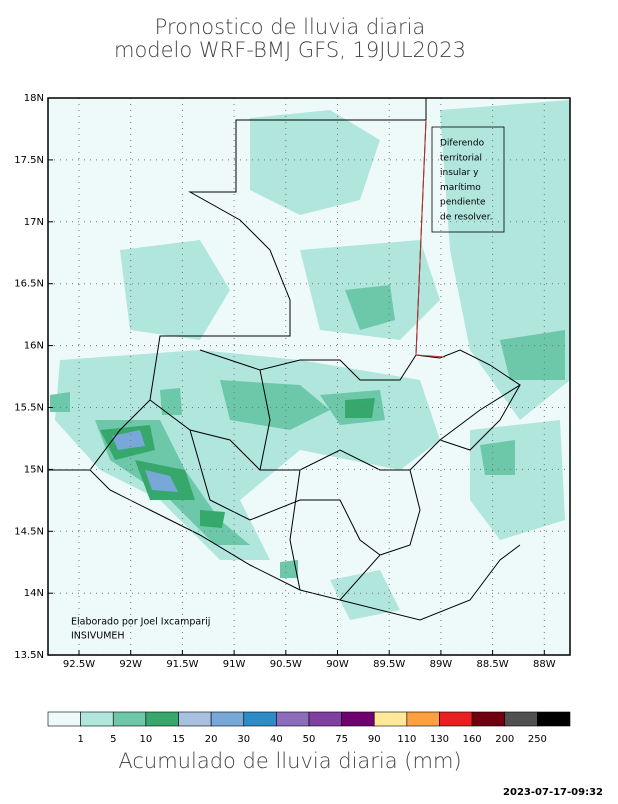  I want to click on lon-label: 89.5W, so click(389, 664).